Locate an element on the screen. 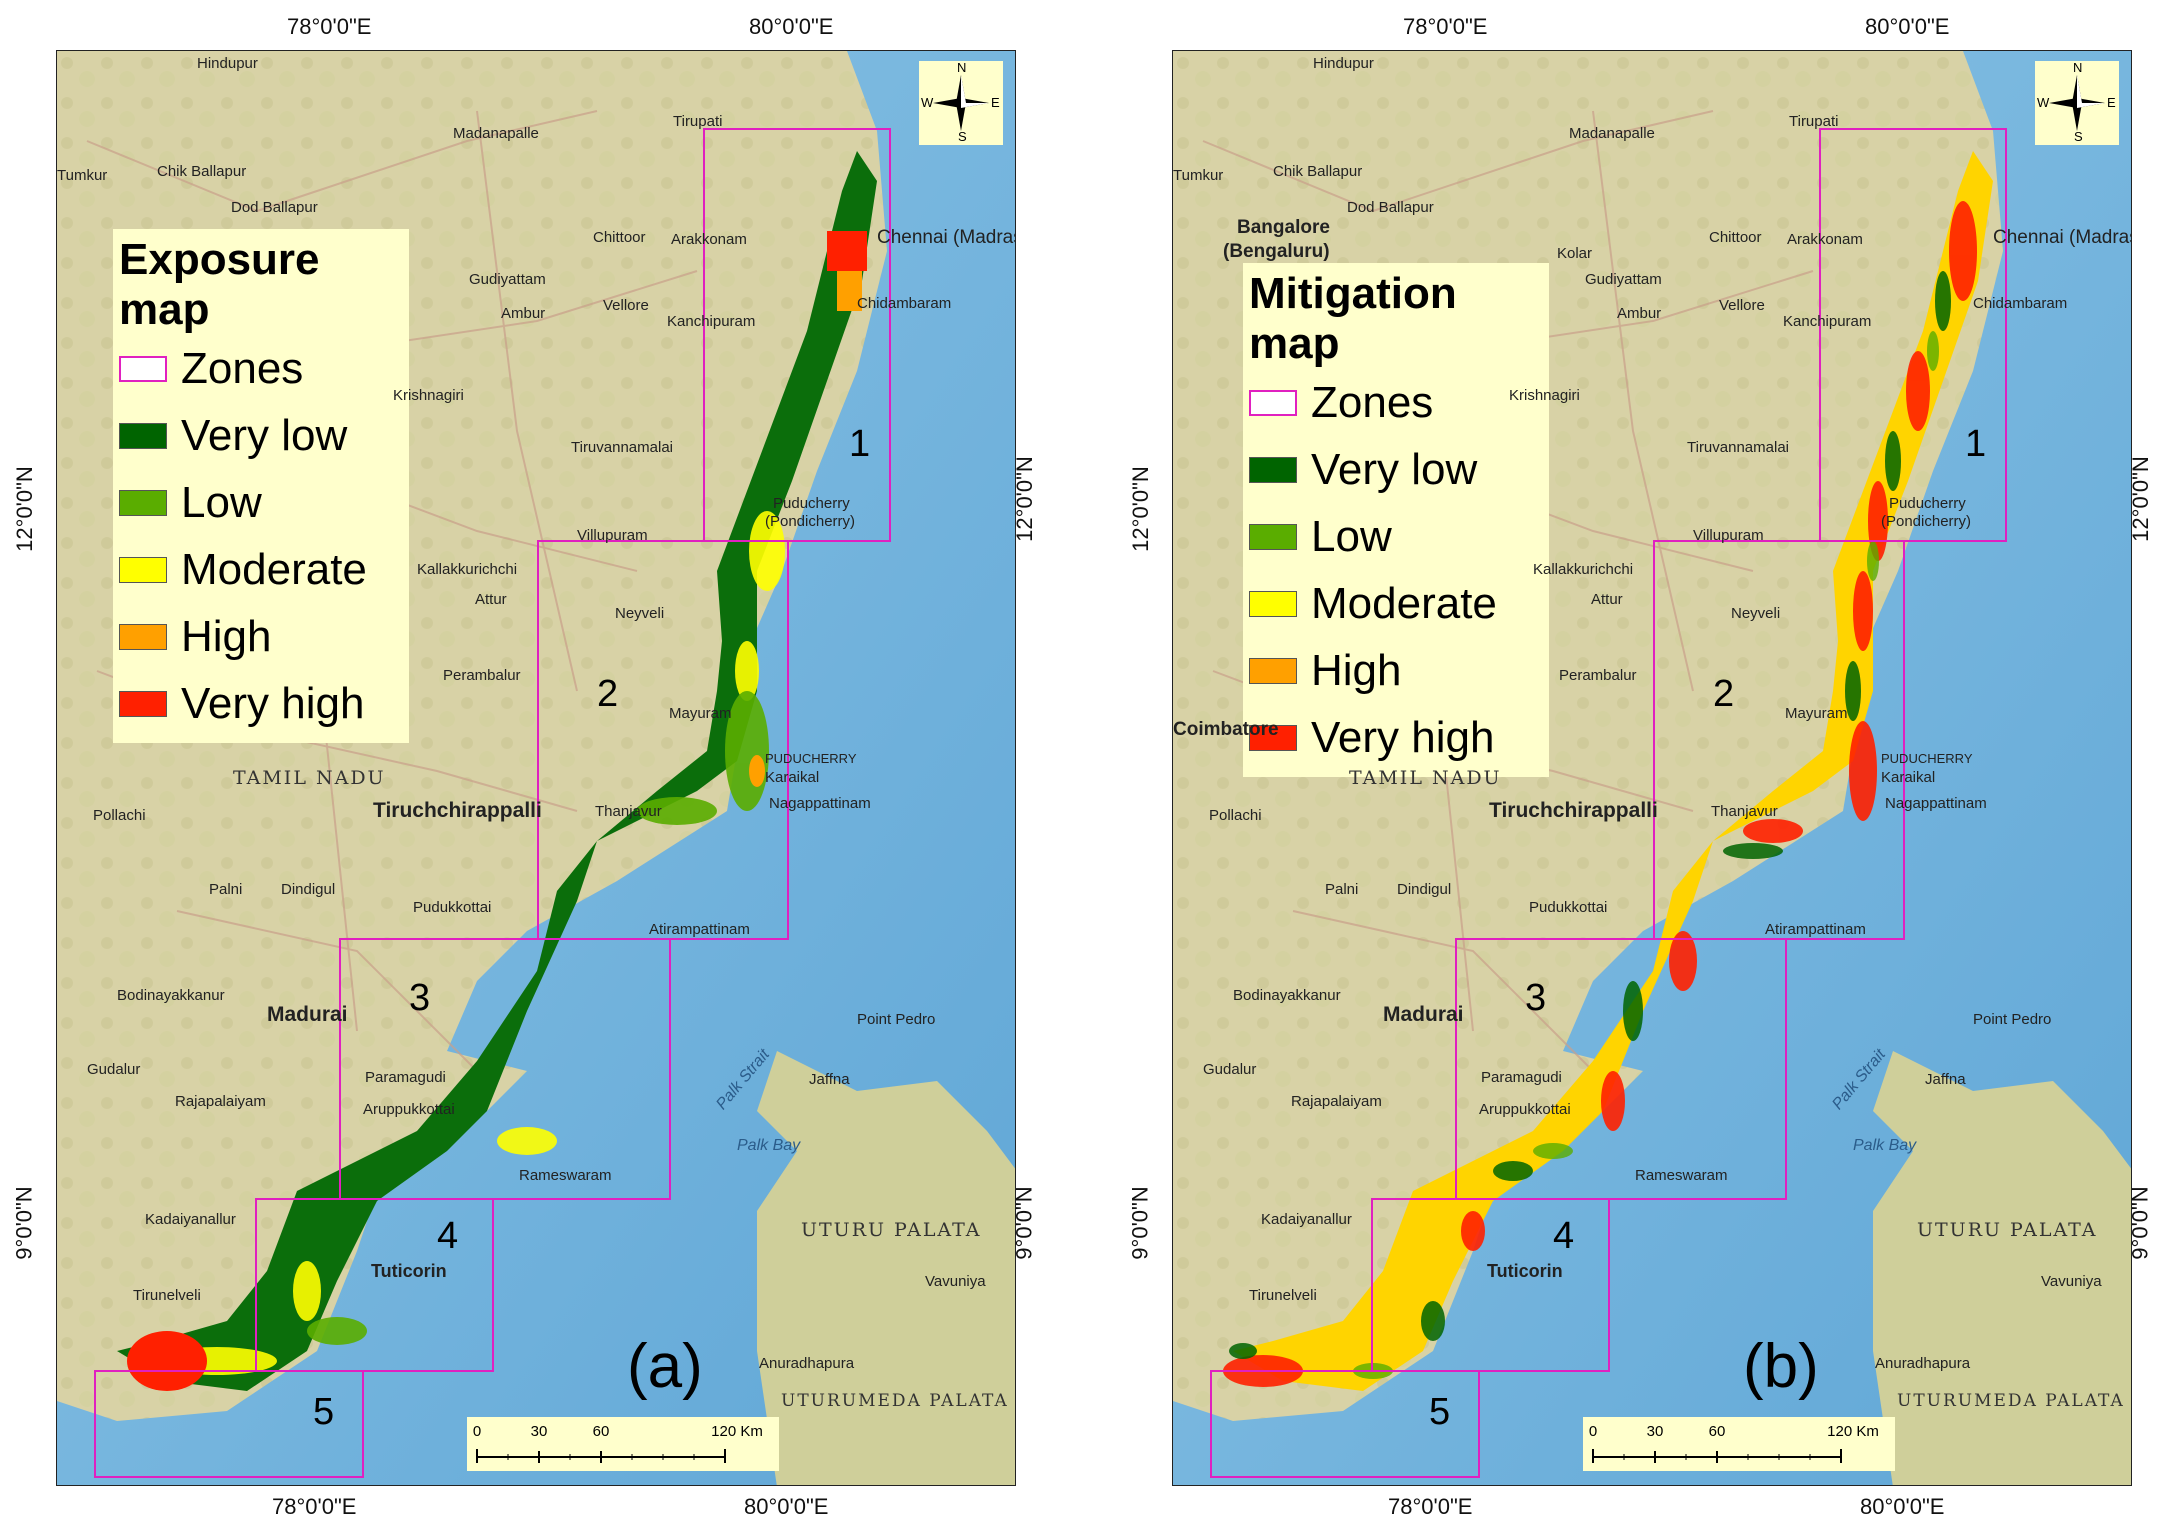  legend-title: Mitigation map is located at coordinates (1353, 318).